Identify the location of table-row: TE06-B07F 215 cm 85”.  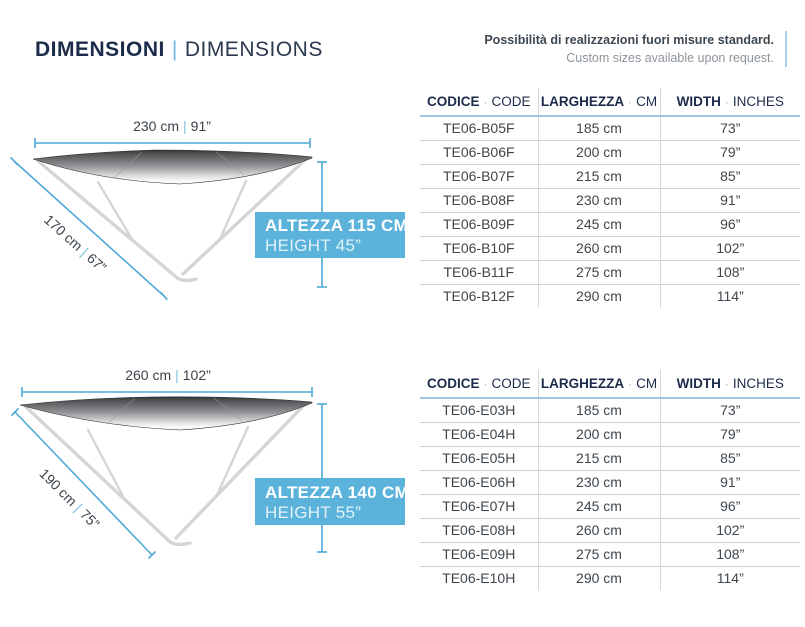
(610, 175).